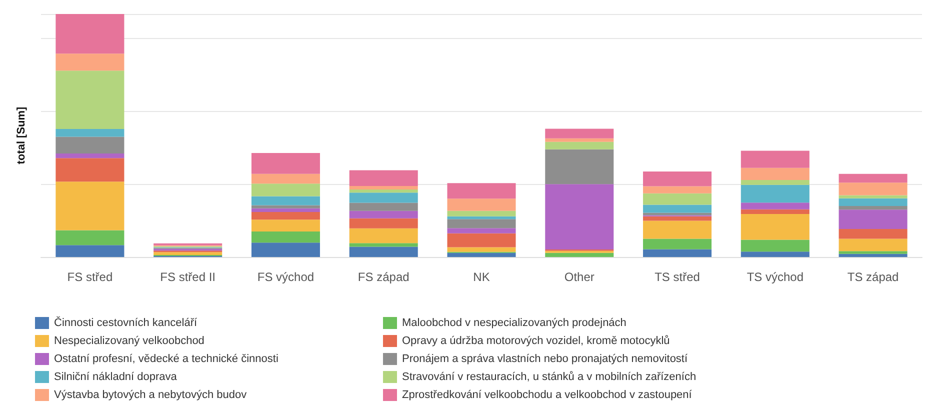 This screenshot has width=935, height=415. What do you see at coordinates (384, 277) in the screenshot?
I see `x-tick-label: FS západ` at bounding box center [384, 277].